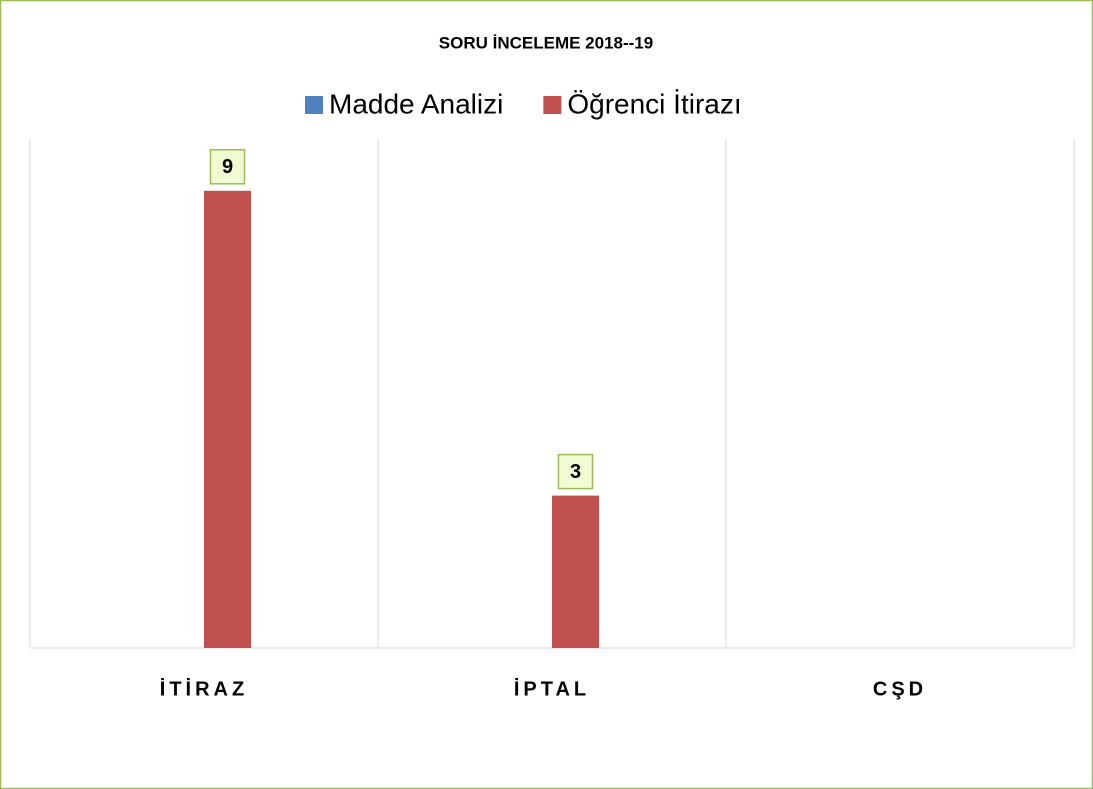 This screenshot has width=1093, height=789. What do you see at coordinates (552, 688) in the screenshot?
I see `x-tick-label: İPTAL` at bounding box center [552, 688].